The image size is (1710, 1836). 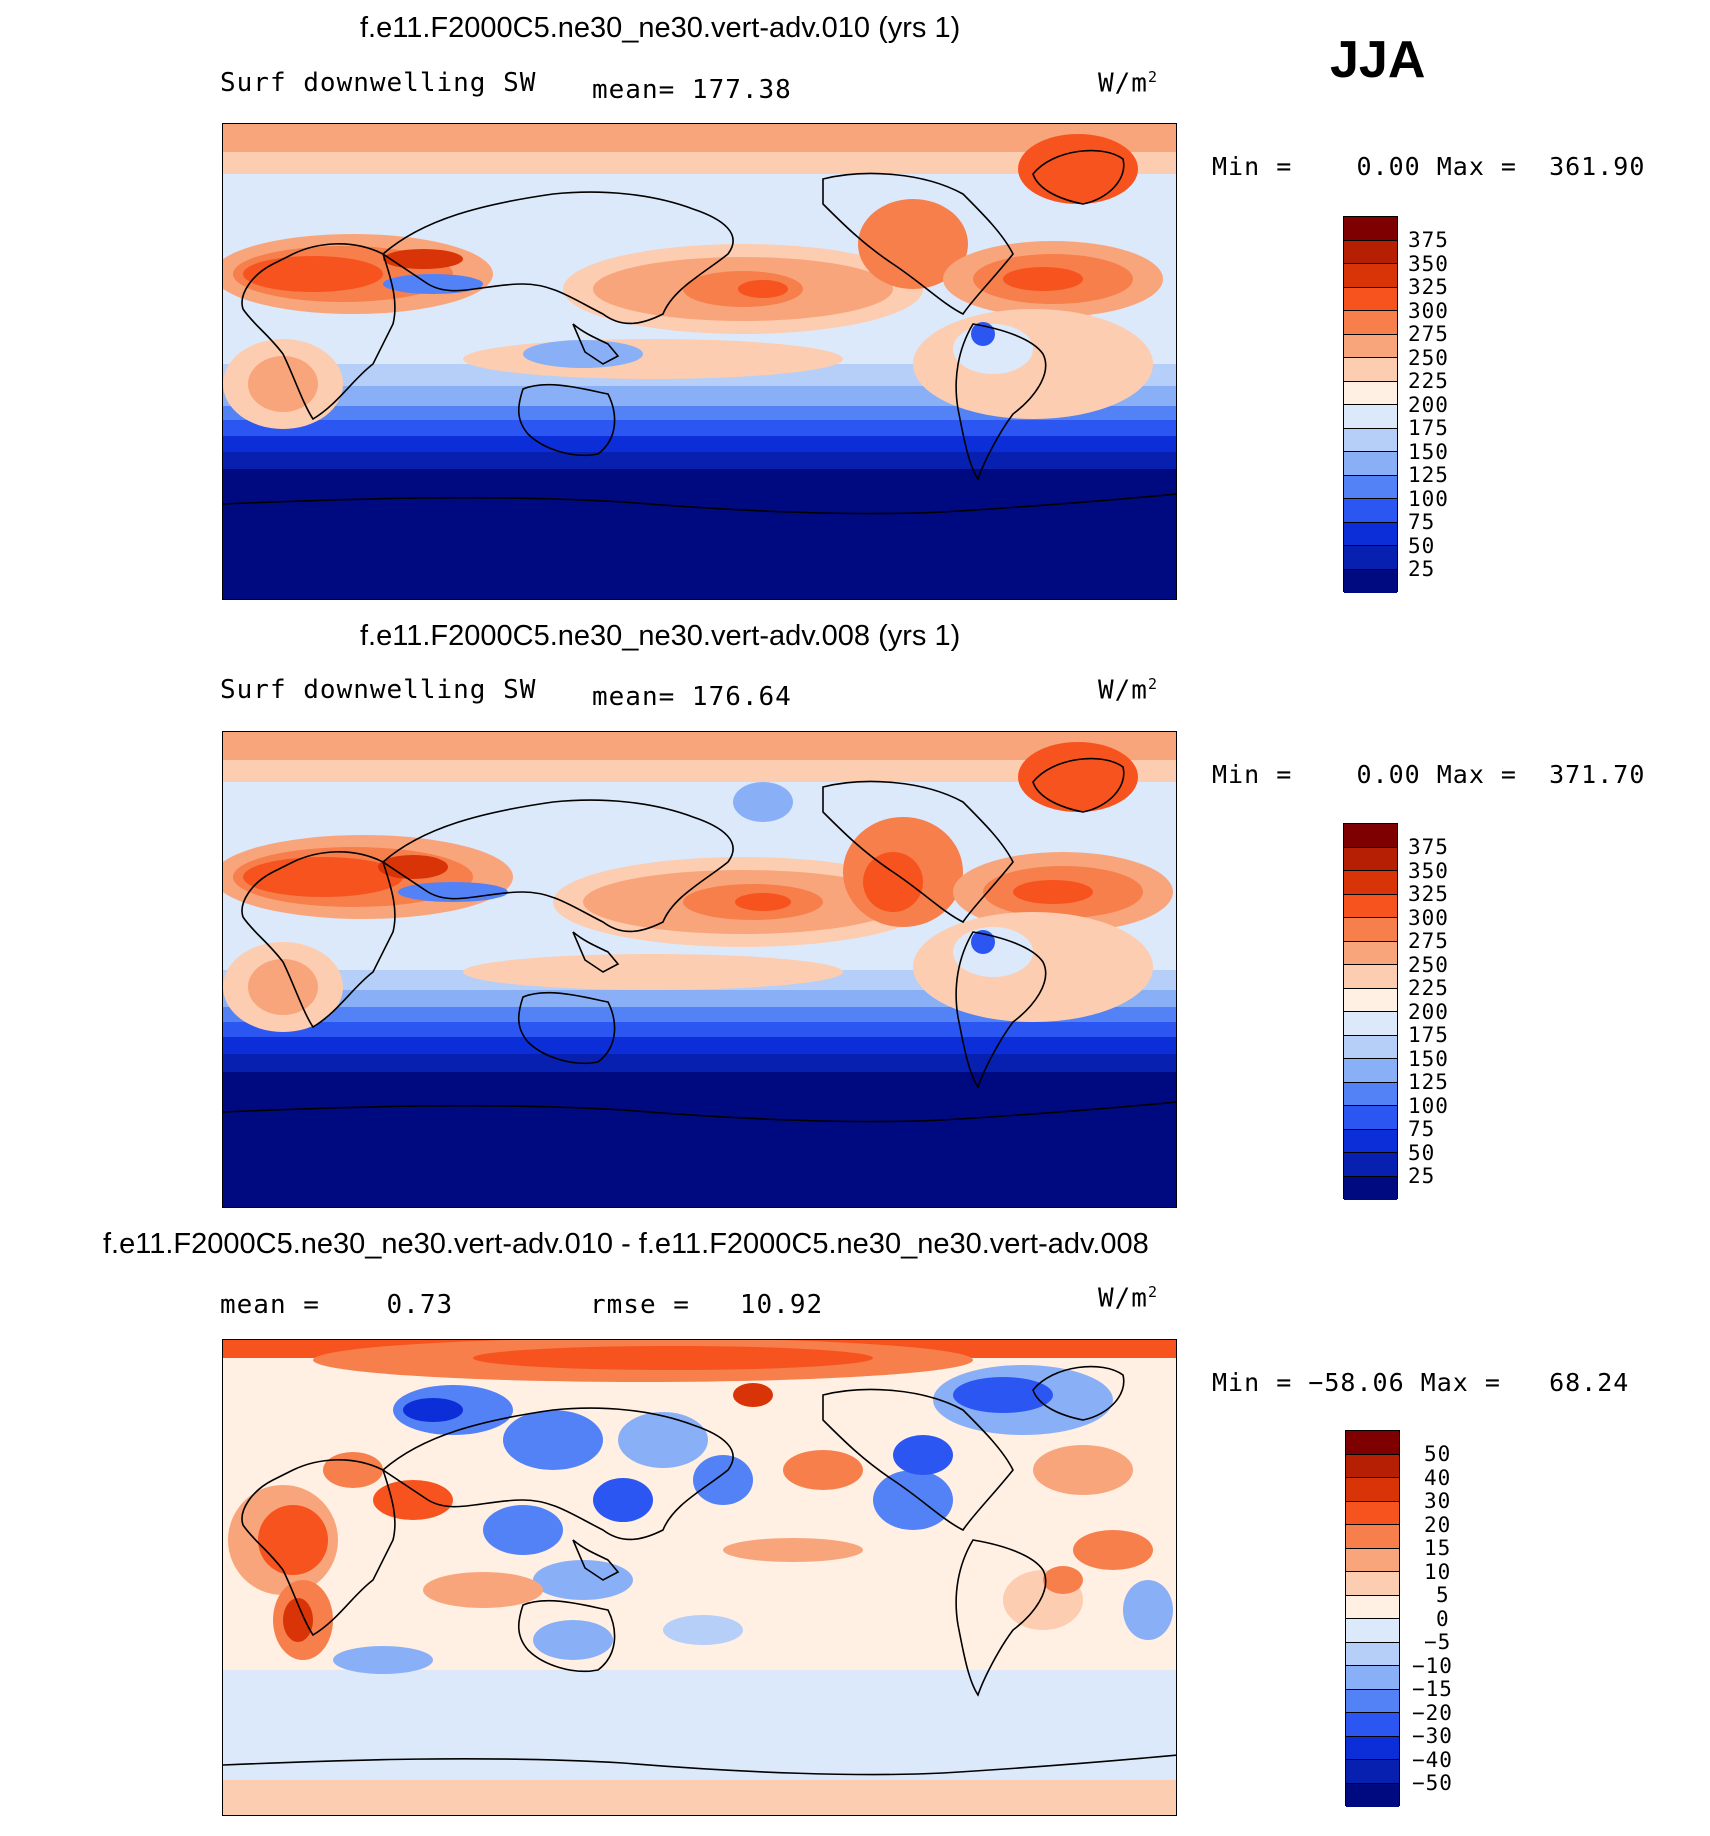 What do you see at coordinates (1432, 1689) in the screenshot?
I see `colorbar-tick: −15` at bounding box center [1432, 1689].